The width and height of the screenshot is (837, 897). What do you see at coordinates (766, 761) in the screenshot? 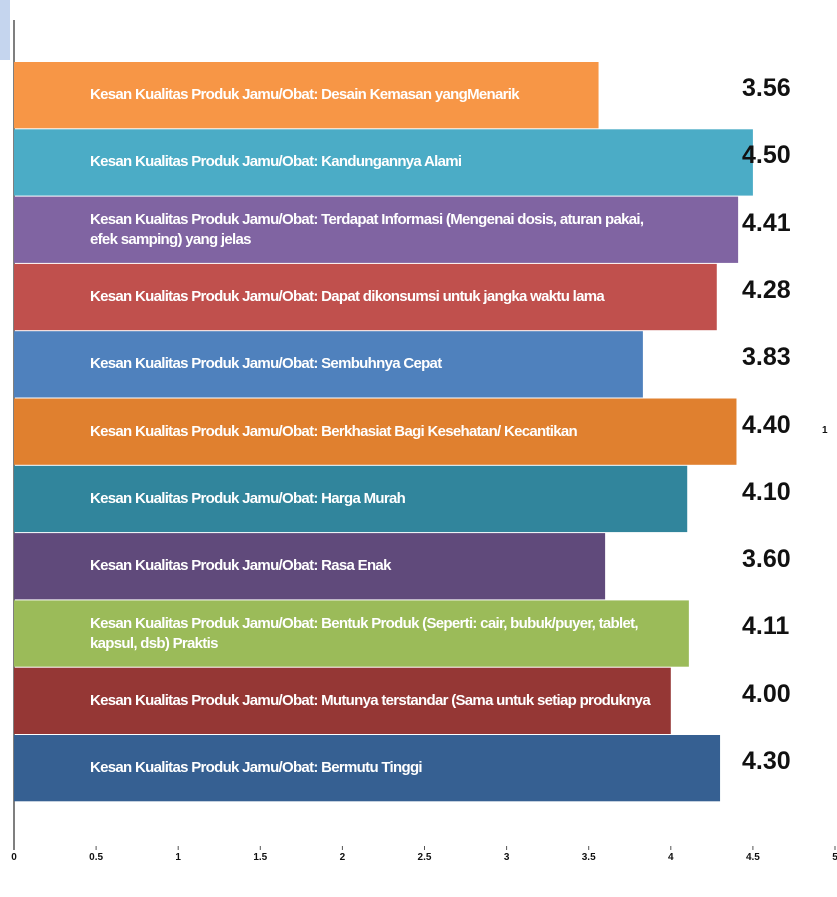
I see `value-label: 4.30` at bounding box center [766, 761].